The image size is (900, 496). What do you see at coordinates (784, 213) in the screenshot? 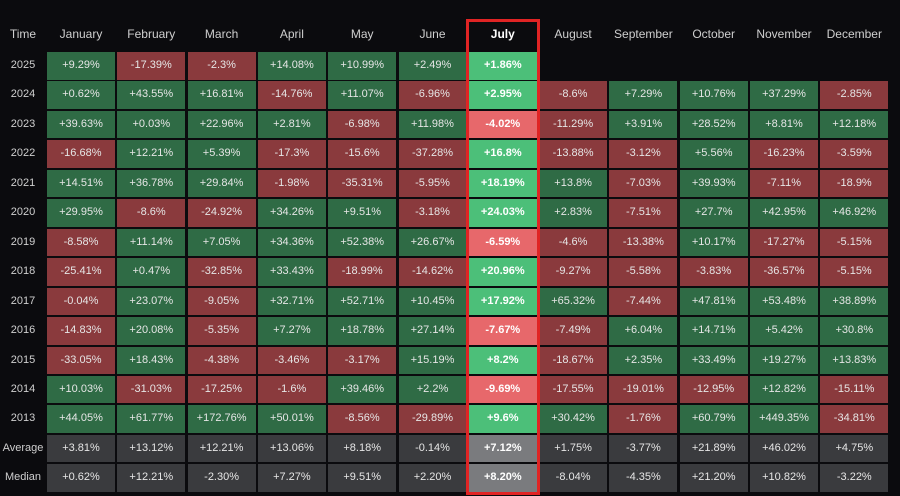
I see `cell-2020-november: +42.95%` at bounding box center [784, 213].